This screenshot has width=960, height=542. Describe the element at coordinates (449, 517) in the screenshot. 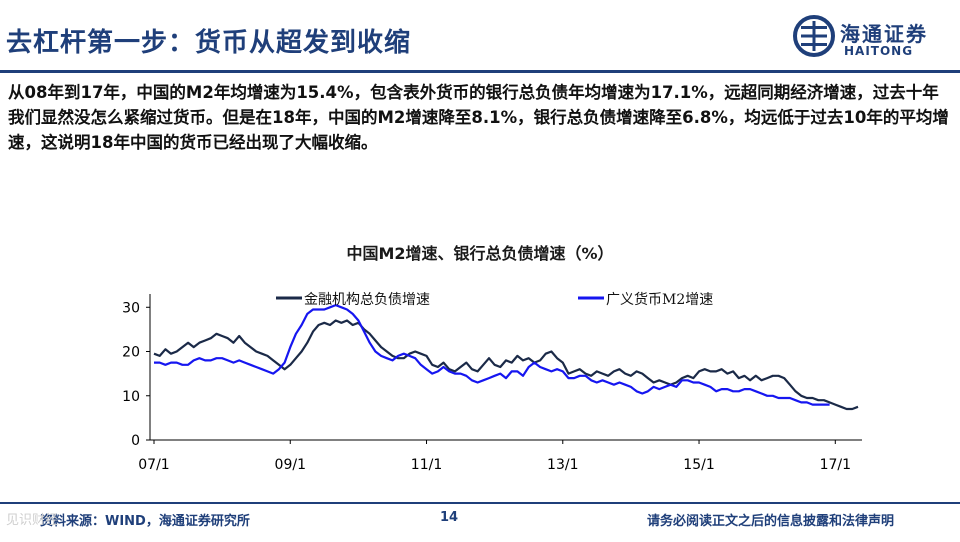

I see `page-number: 14` at that location.